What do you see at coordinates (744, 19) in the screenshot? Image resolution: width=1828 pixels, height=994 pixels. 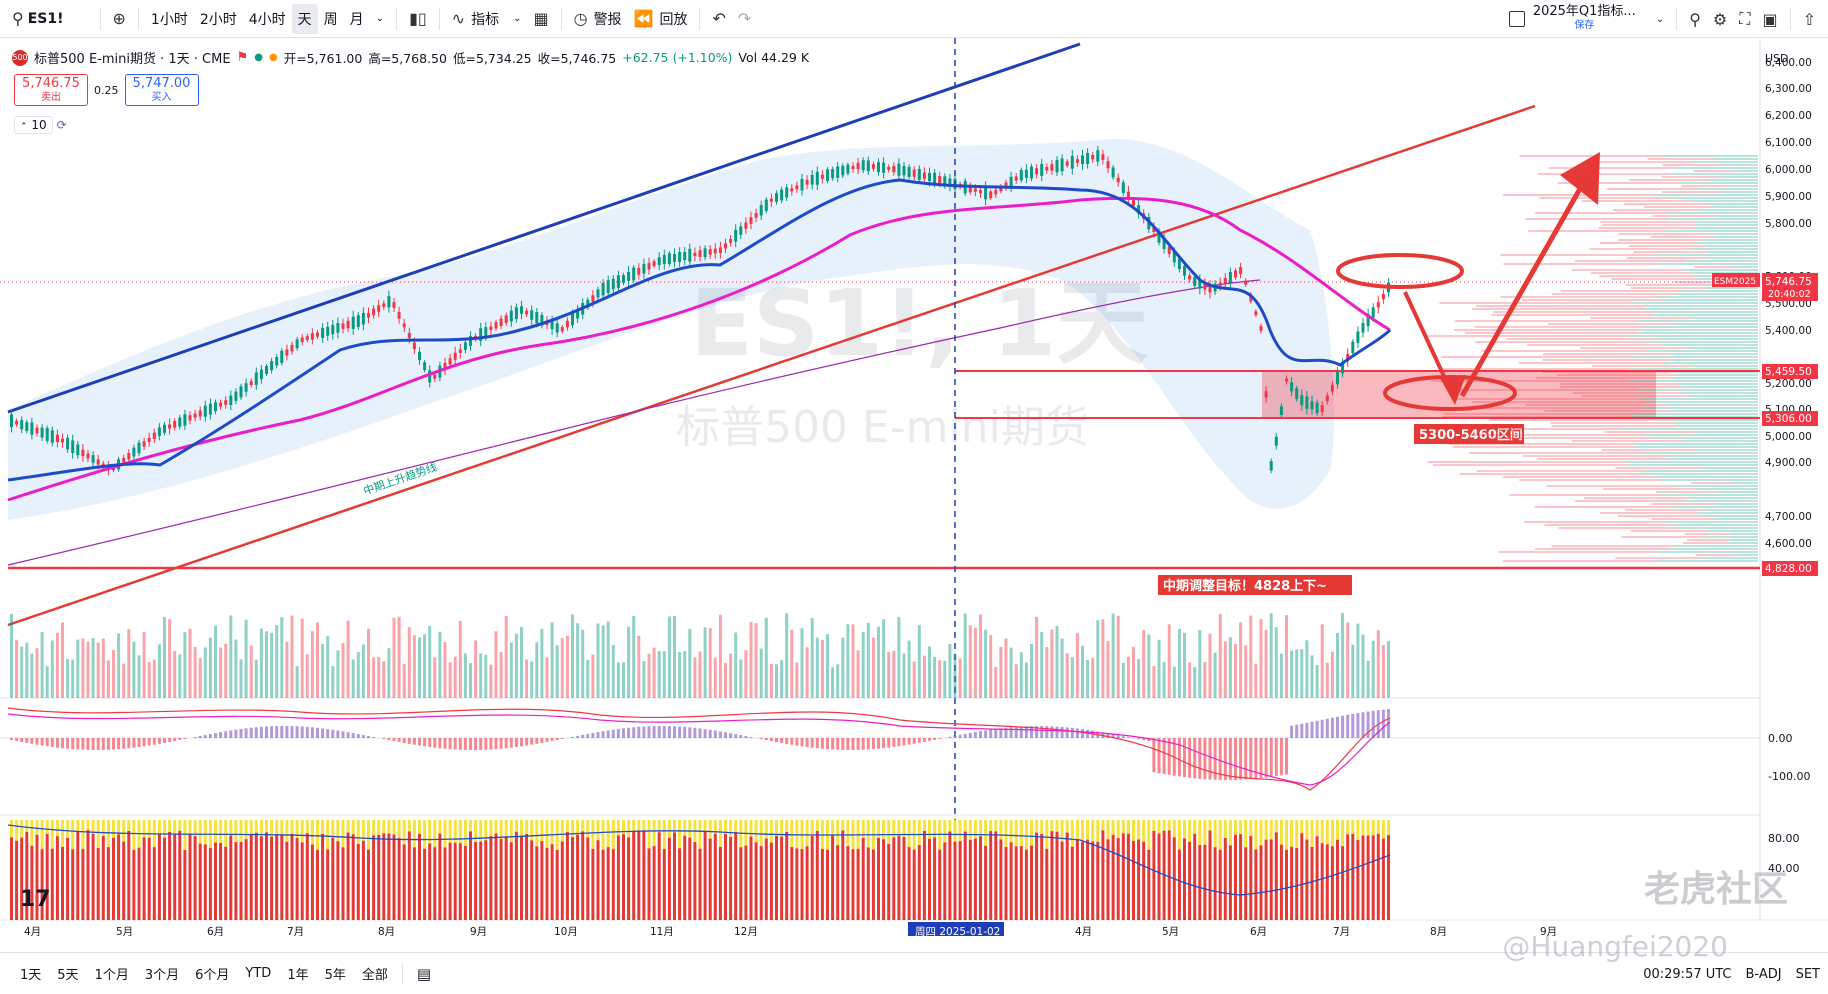 I see `redo-button: ↷` at bounding box center [744, 19].